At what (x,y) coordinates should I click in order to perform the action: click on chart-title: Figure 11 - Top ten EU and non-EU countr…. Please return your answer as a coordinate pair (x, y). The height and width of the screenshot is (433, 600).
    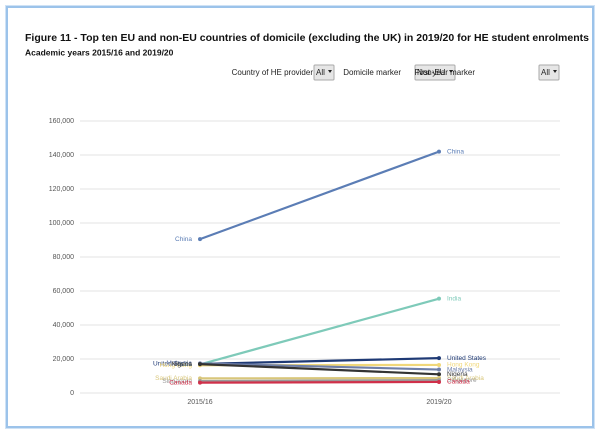
    Looking at the image, I should click on (307, 38).